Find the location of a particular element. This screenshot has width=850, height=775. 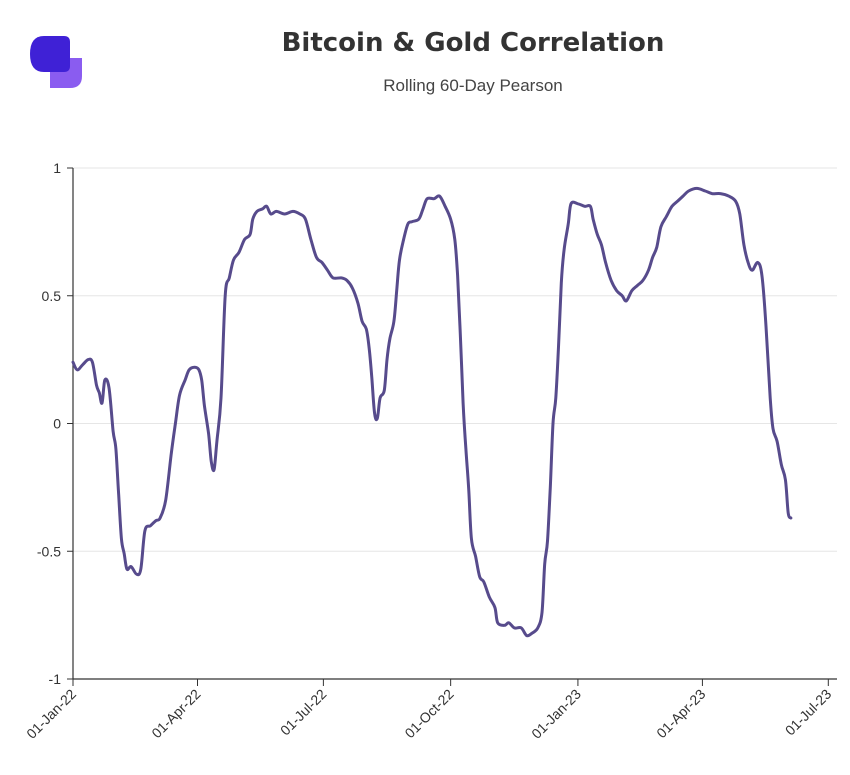

brand-logo-icon is located at coordinates (56, 62).